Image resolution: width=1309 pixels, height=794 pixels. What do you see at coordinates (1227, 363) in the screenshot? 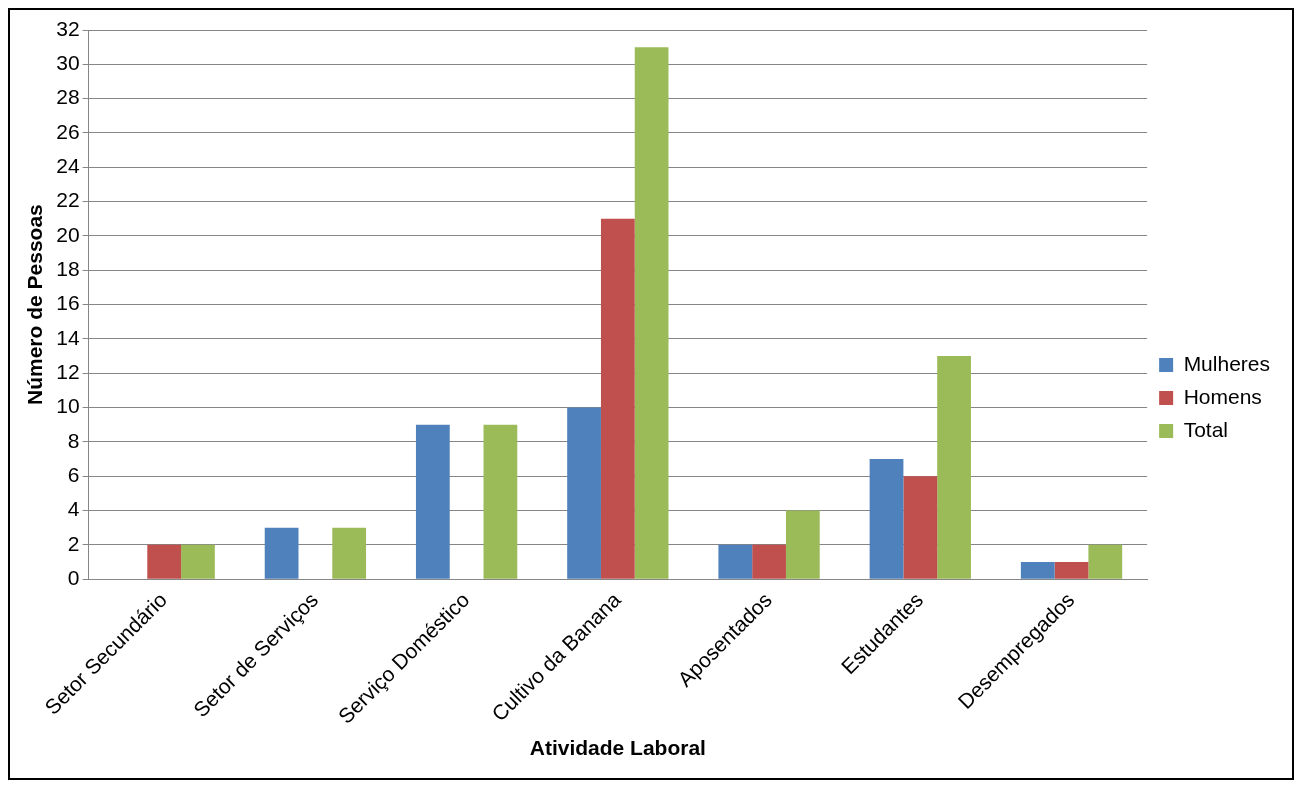
I see `legend-label: Mulheres` at bounding box center [1227, 363].